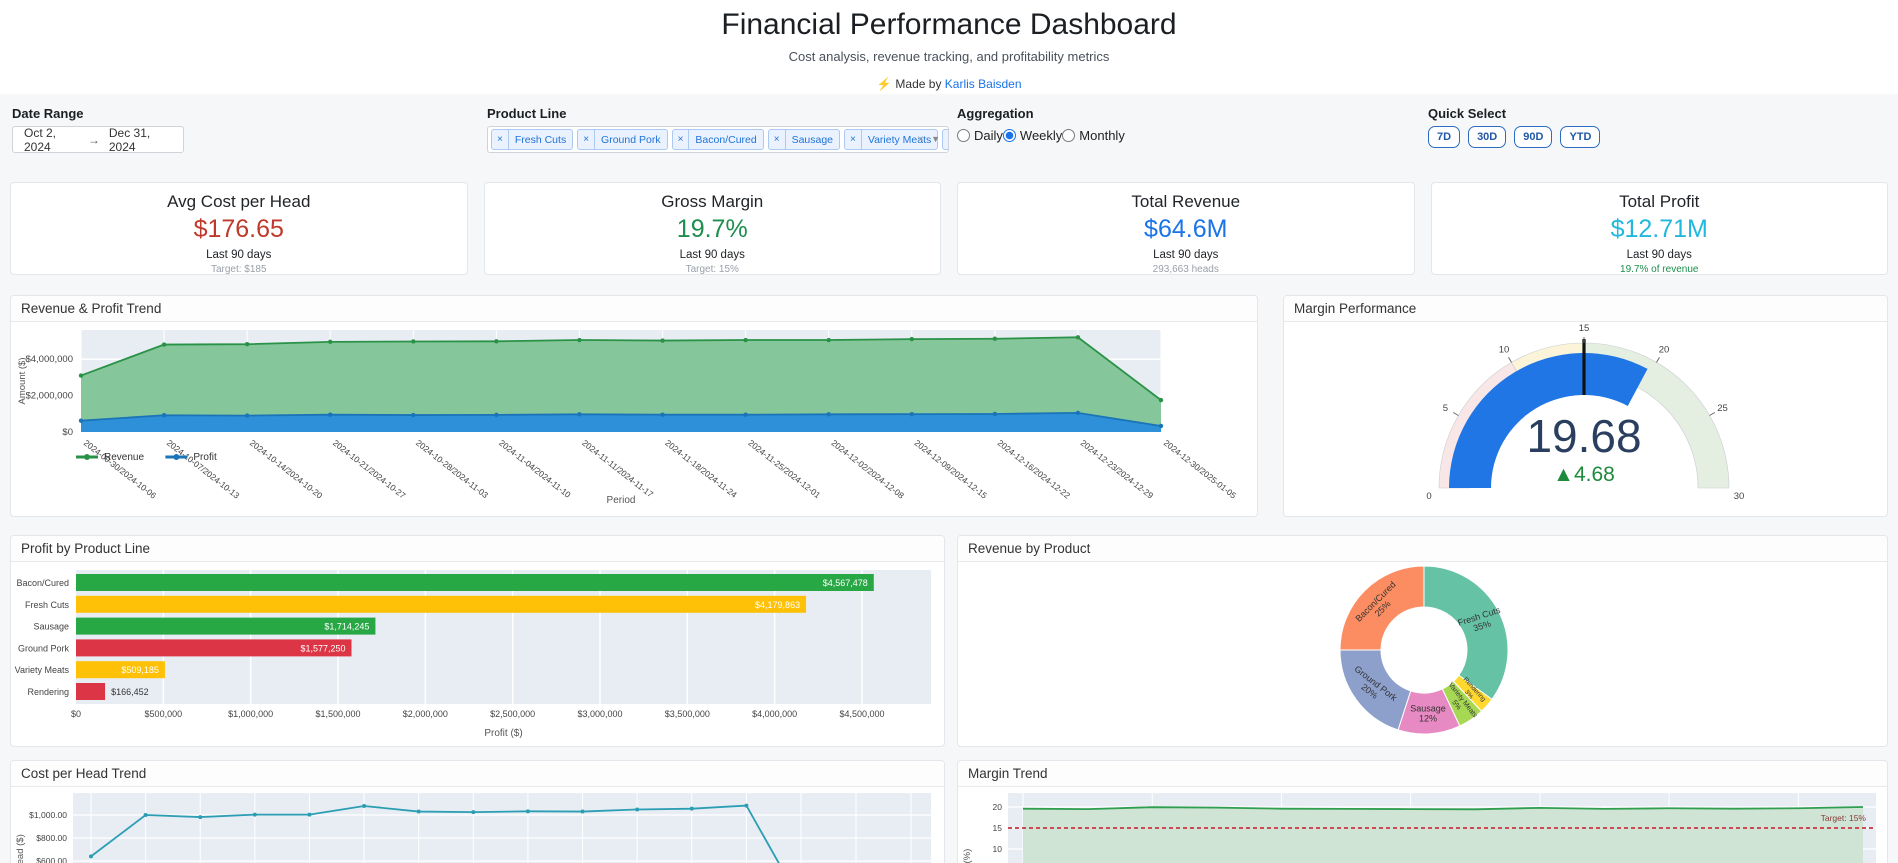  What do you see at coordinates (214, 648) in the screenshot?
I see `bar-ground-pork` at bounding box center [214, 648].